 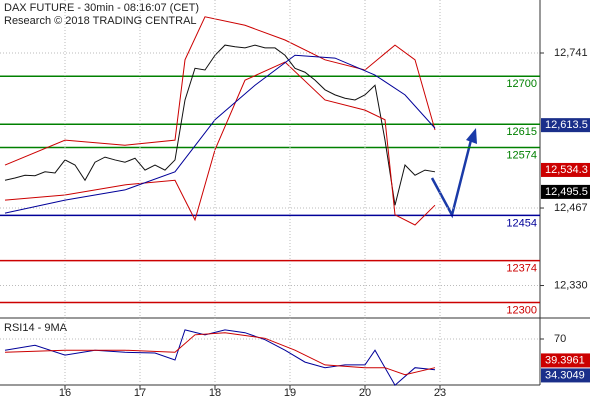 I want to click on x-tick-label: 23, so click(x=440, y=393).